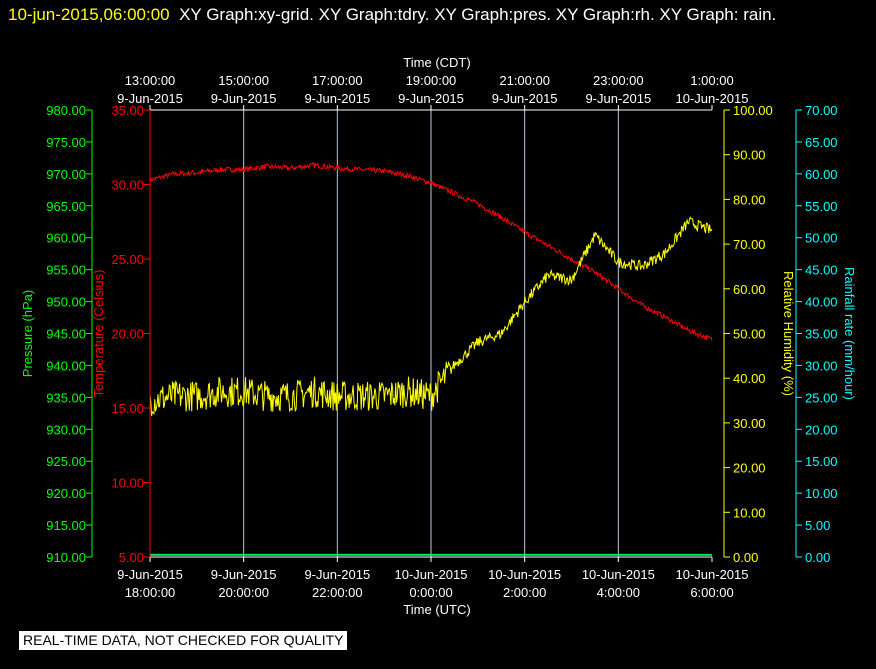 The image size is (876, 669). Describe the element at coordinates (745, 557) in the screenshot. I see `humidity-tick-label: 0.00` at that location.